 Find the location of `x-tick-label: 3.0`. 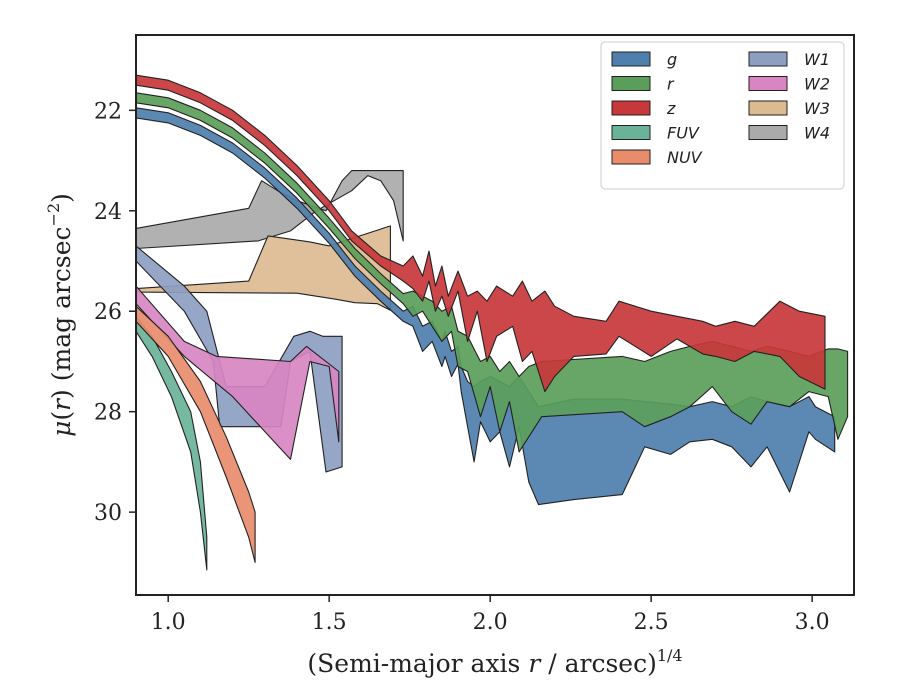

x-tick-label: 3.0 is located at coordinates (812, 622).